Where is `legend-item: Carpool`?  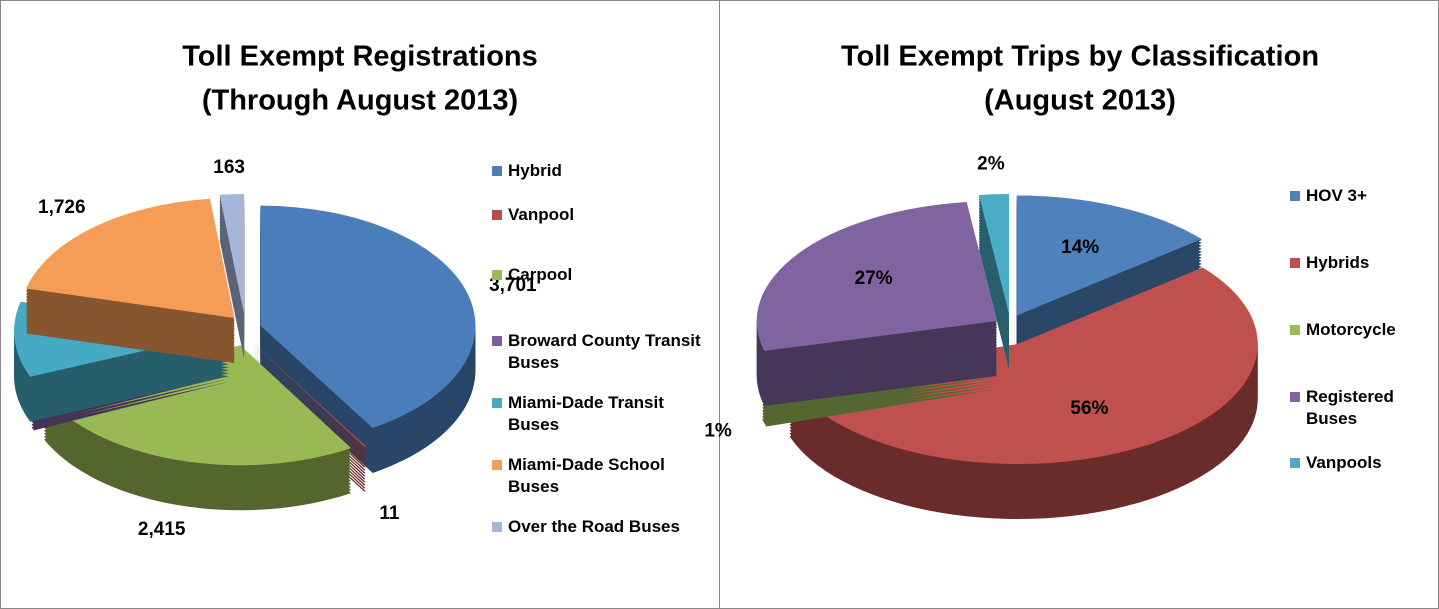
legend-item: Carpool is located at coordinates (602, 275).